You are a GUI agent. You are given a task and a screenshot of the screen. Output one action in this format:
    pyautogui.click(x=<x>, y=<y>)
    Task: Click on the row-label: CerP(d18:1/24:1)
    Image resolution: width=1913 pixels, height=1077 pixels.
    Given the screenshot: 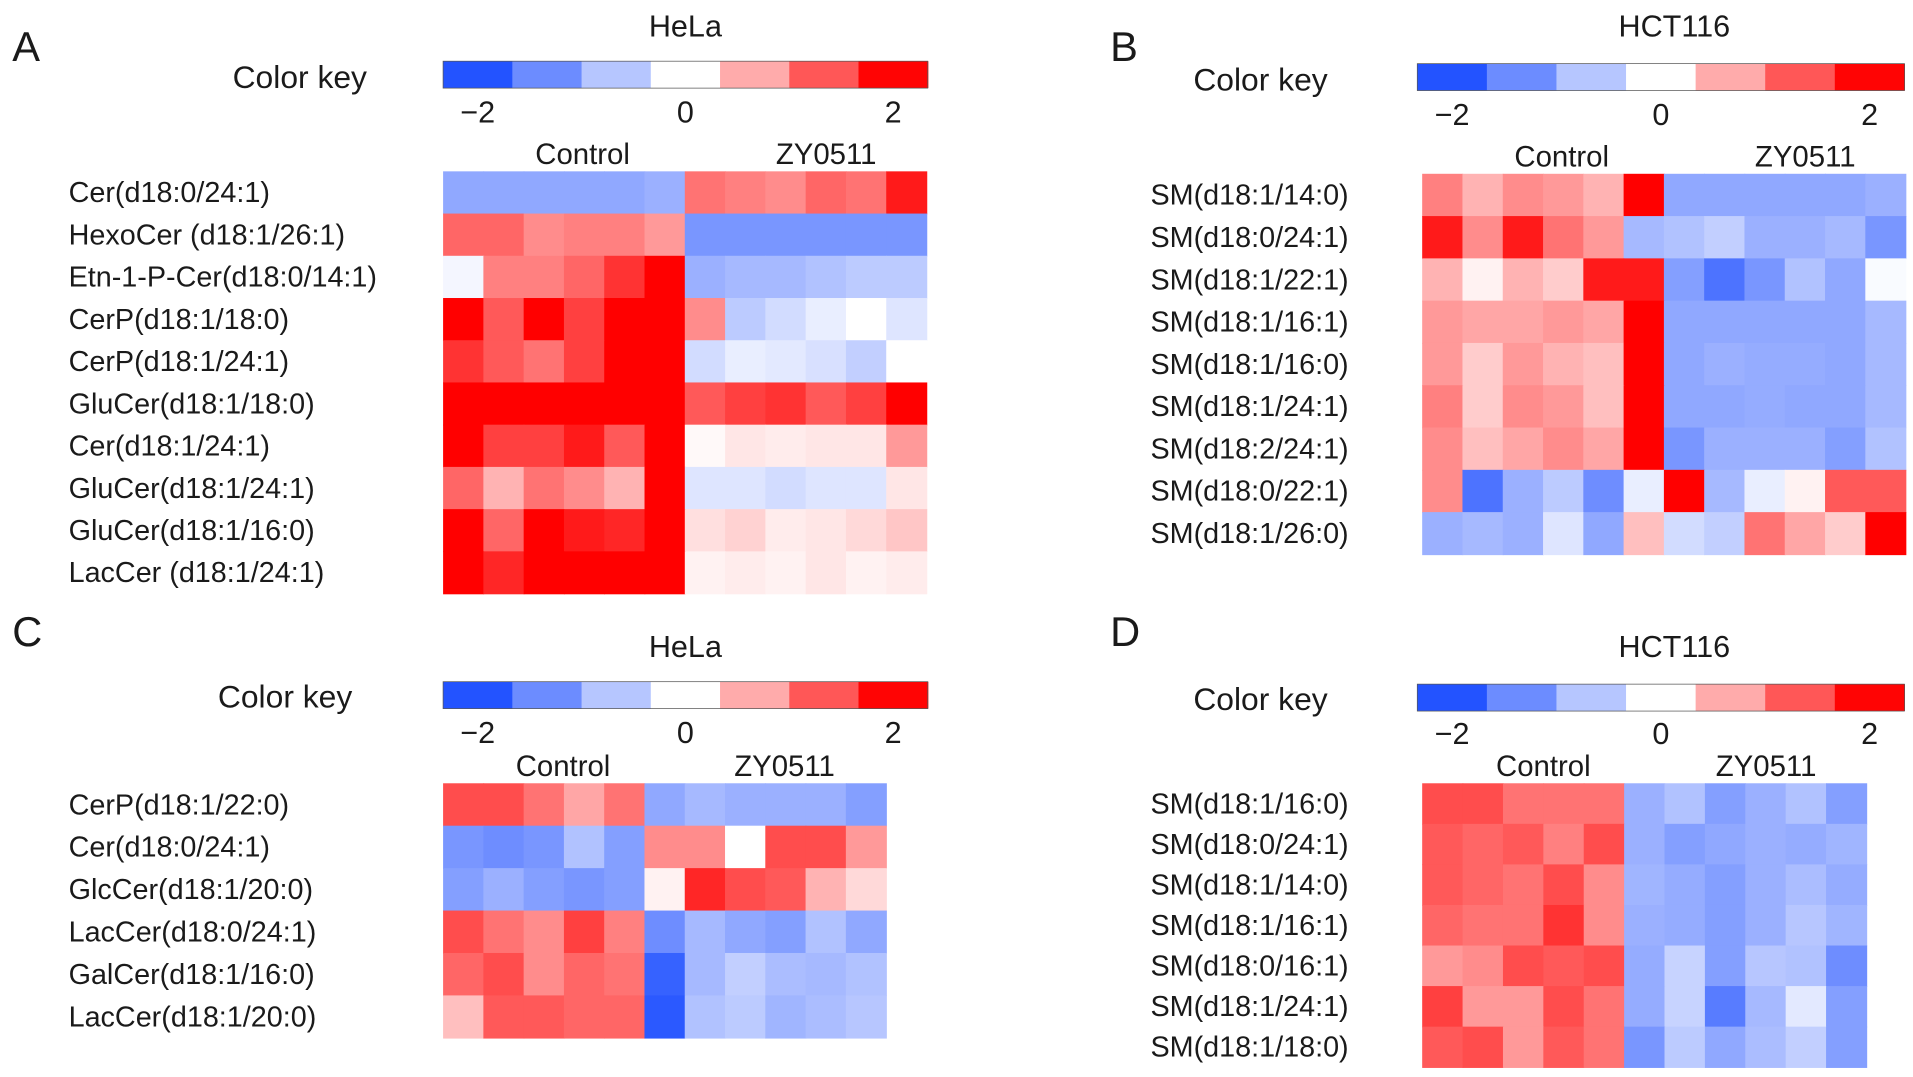 What is the action you would take?
    pyautogui.click(x=179, y=362)
    